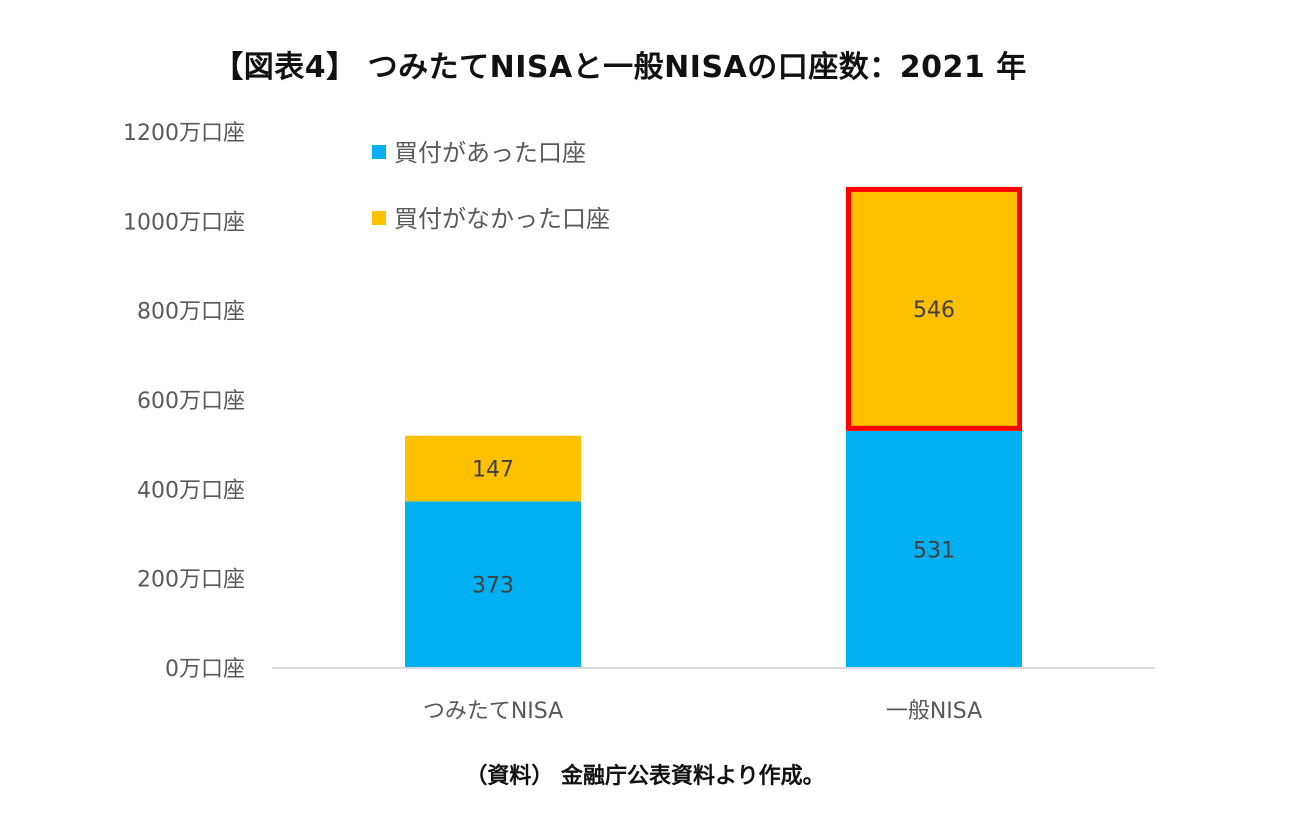  I want to click on data-label: 147, so click(493, 470).